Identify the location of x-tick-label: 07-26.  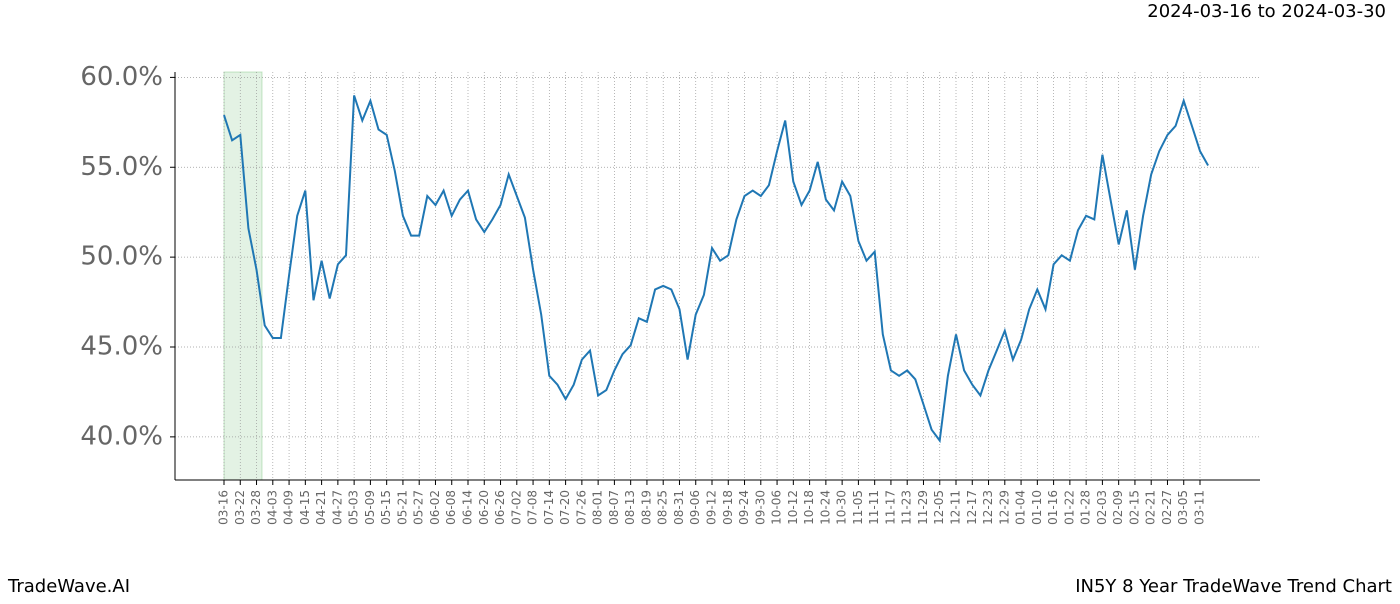
(581, 507).